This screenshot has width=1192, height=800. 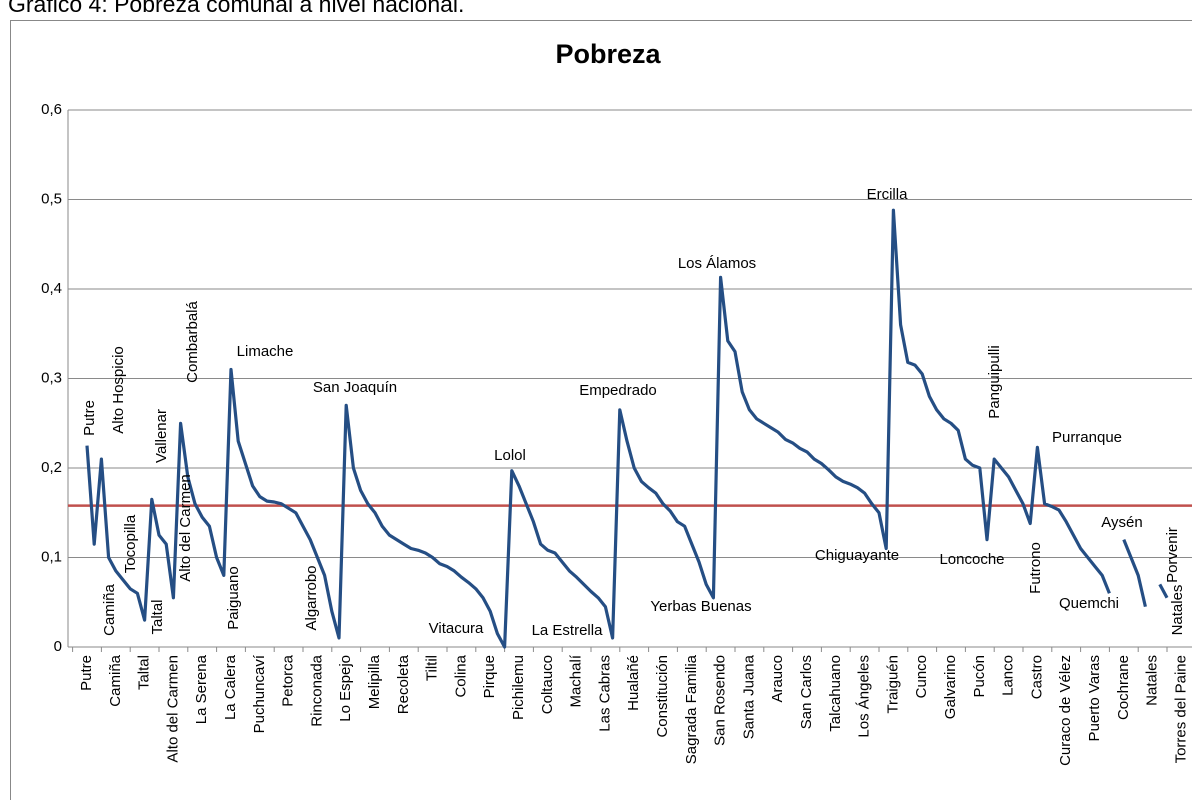 I want to click on annotation: Combarbalá, so click(x=192, y=341).